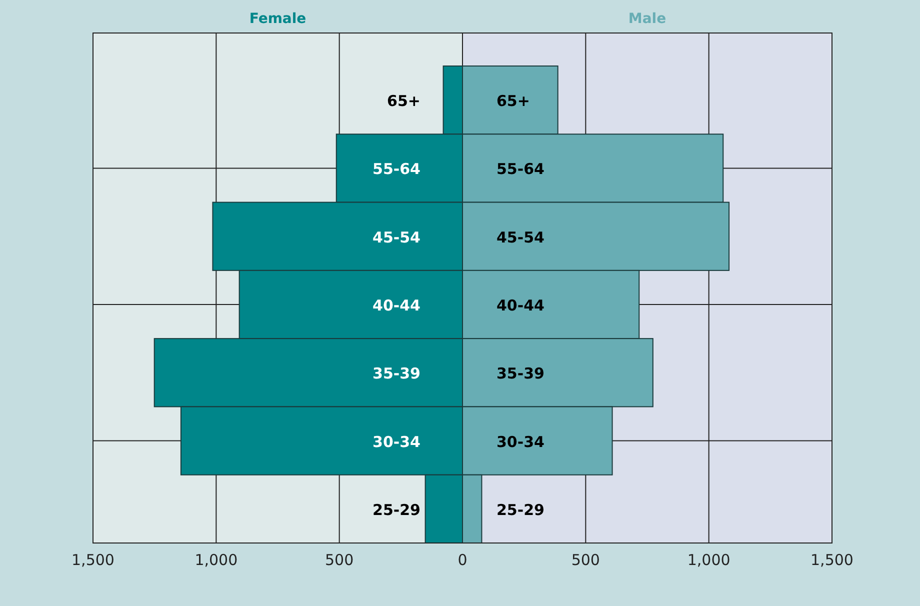 This screenshot has width=920, height=606. I want to click on text: Male, so click(647, 19).